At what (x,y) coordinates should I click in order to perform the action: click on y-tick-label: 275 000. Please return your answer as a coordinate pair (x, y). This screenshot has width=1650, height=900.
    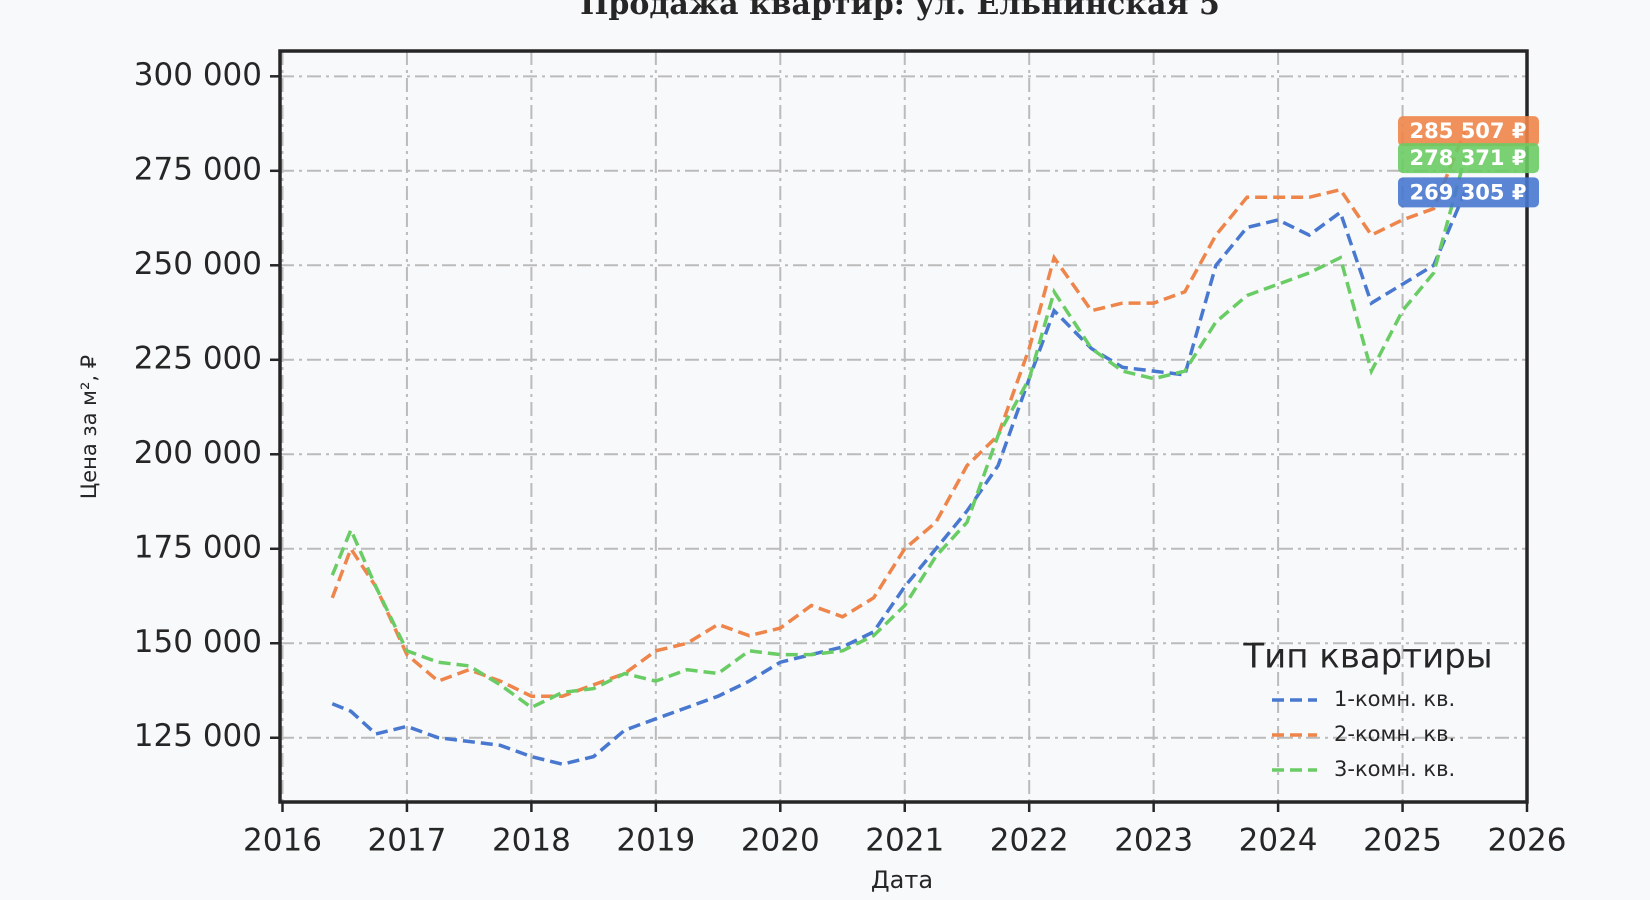
    Looking at the image, I should click on (198, 169).